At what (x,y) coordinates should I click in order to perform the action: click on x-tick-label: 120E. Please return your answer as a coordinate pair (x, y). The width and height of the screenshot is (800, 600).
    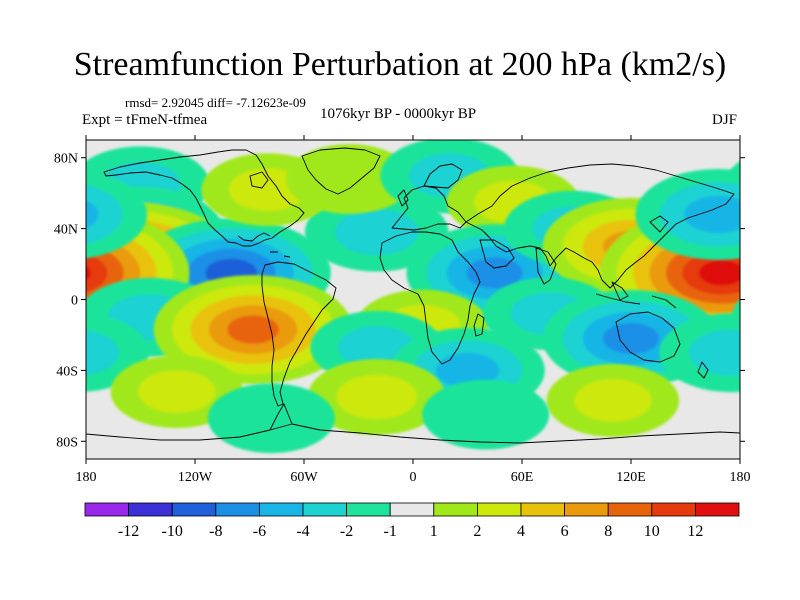
    Looking at the image, I should click on (631, 477).